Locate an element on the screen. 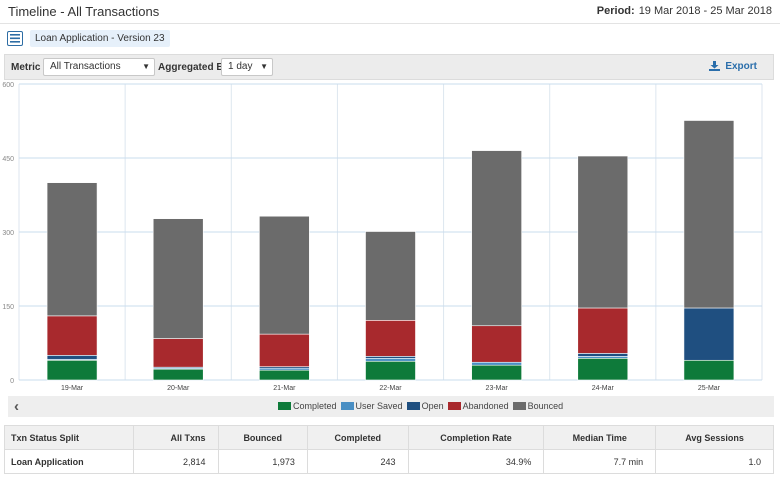 The image size is (780, 483). metric-select-value: All Transactions is located at coordinates (85, 66).